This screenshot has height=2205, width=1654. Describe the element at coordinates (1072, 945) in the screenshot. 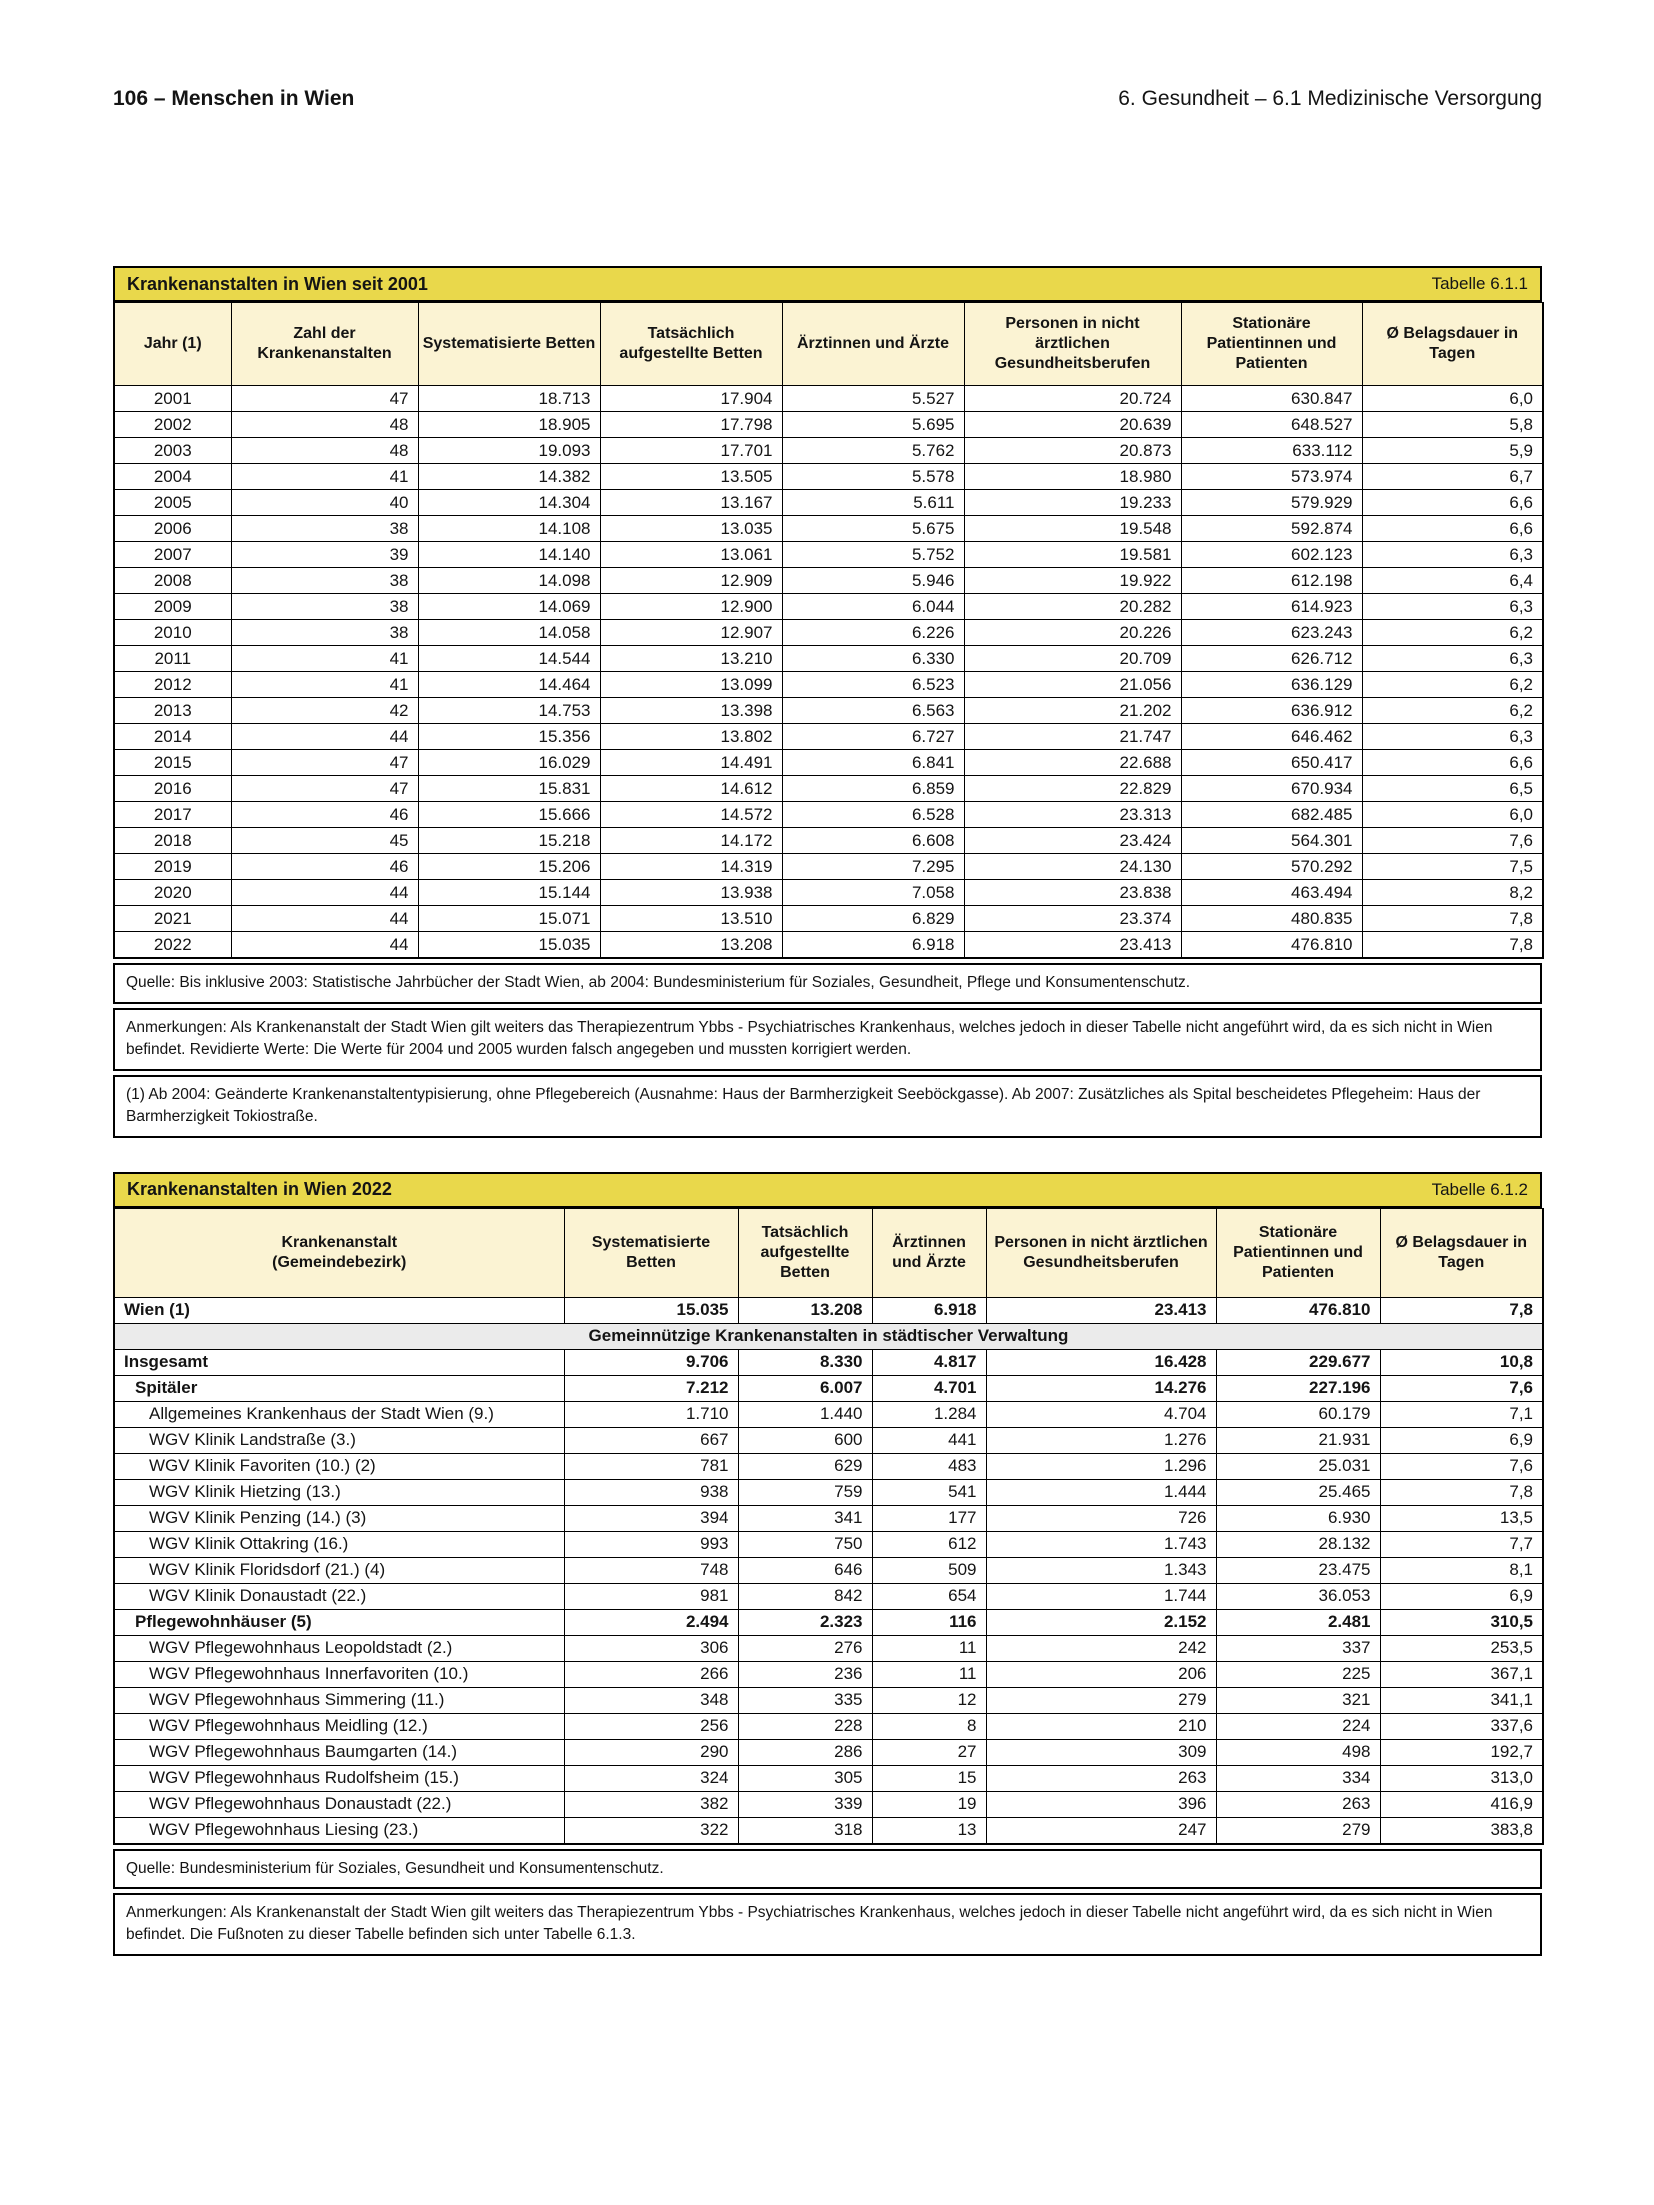

I see `value-cell: 23.413` at that location.